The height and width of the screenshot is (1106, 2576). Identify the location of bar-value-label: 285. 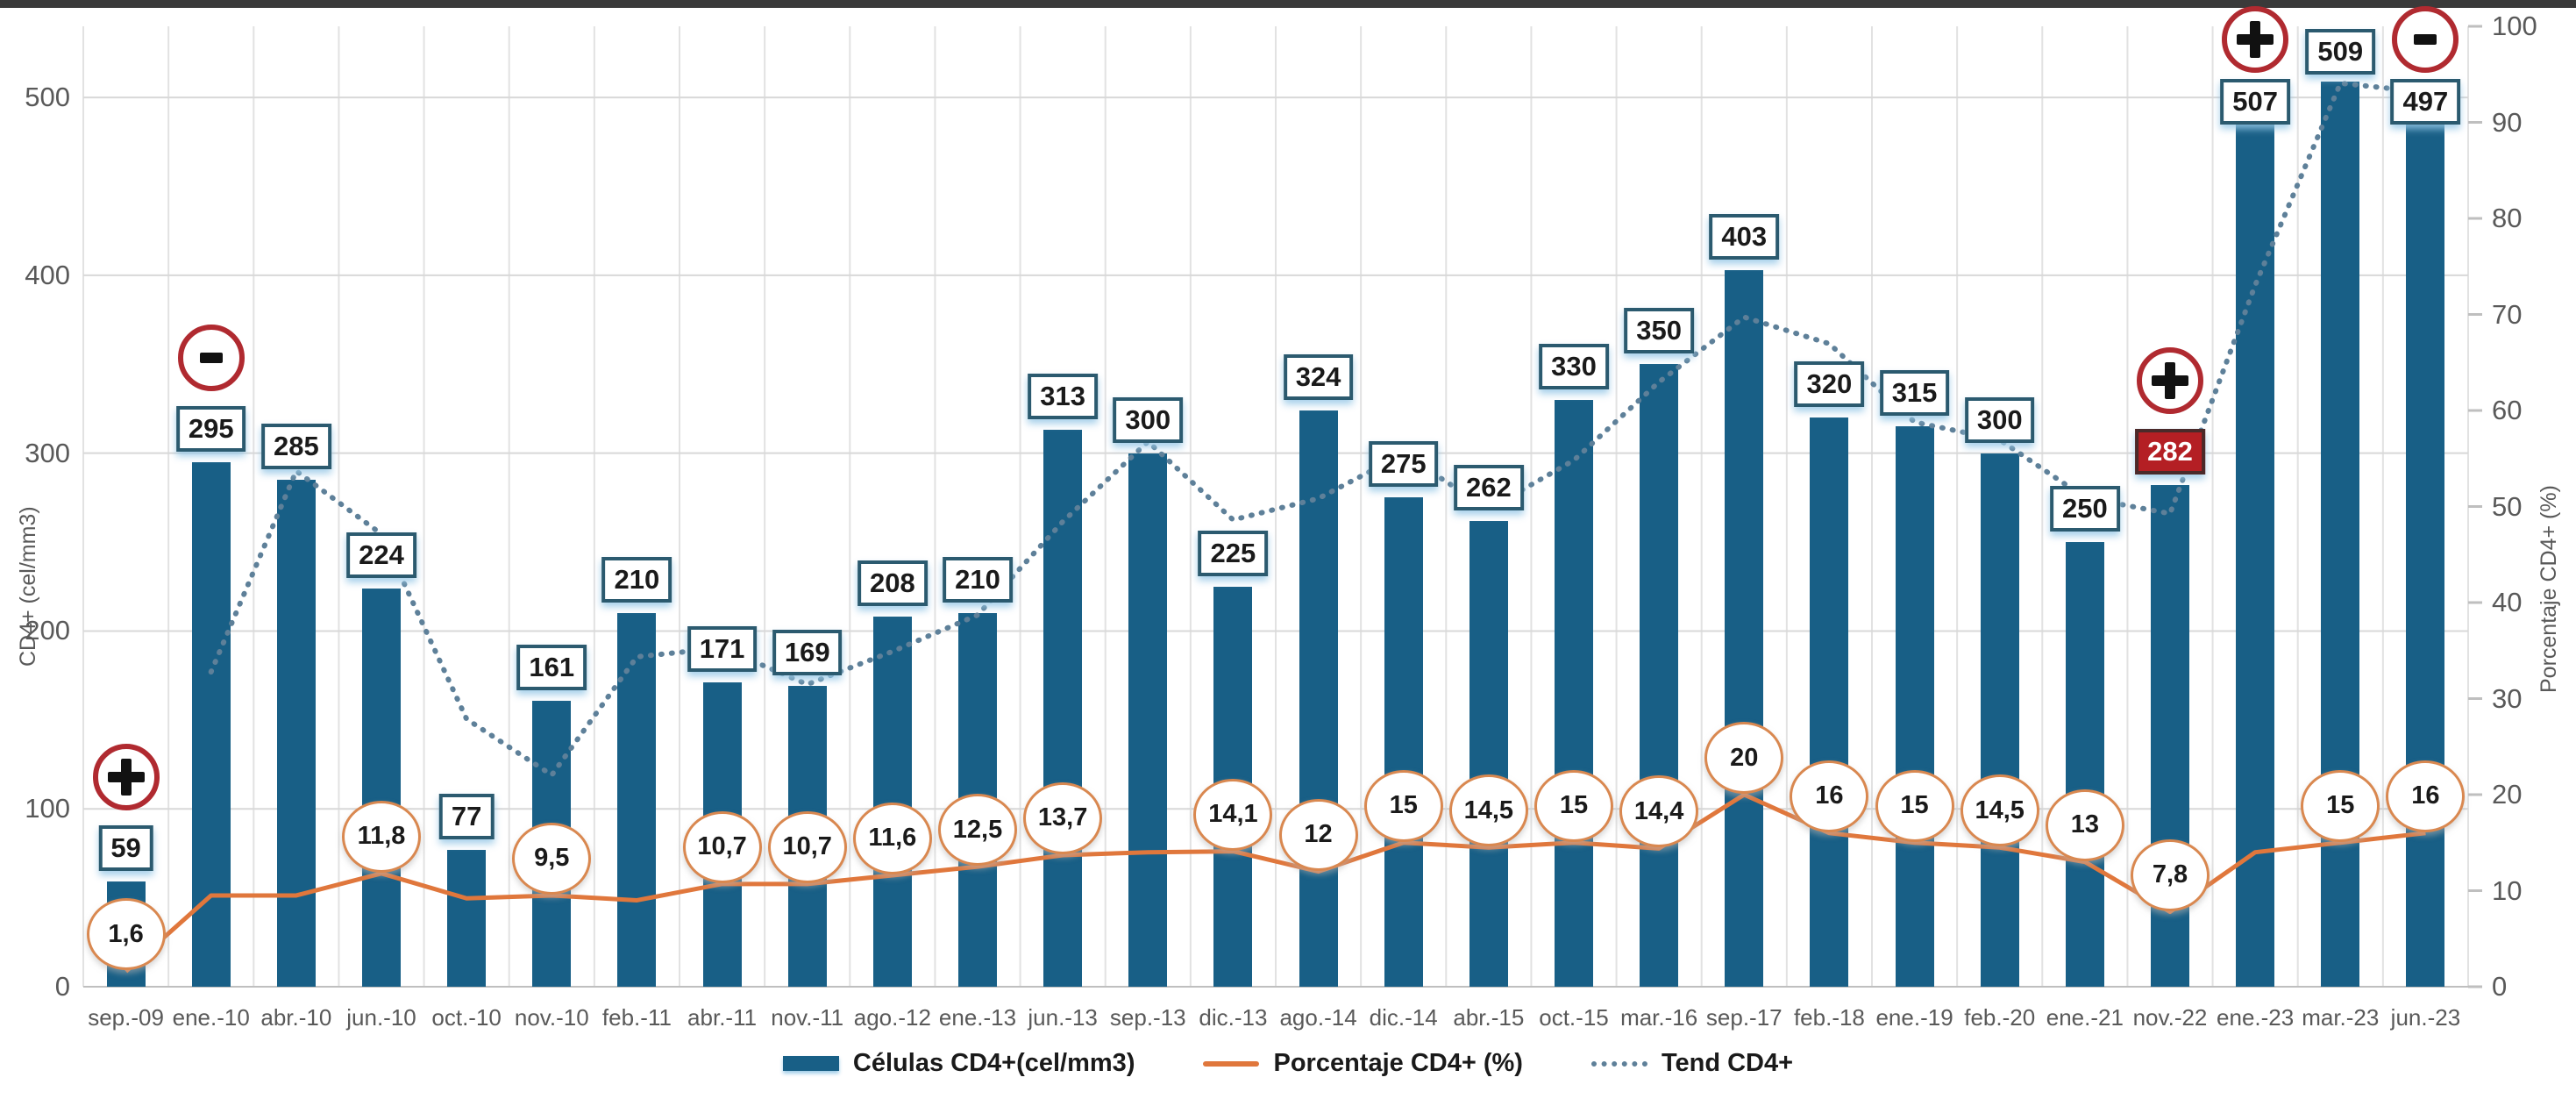
(295, 447).